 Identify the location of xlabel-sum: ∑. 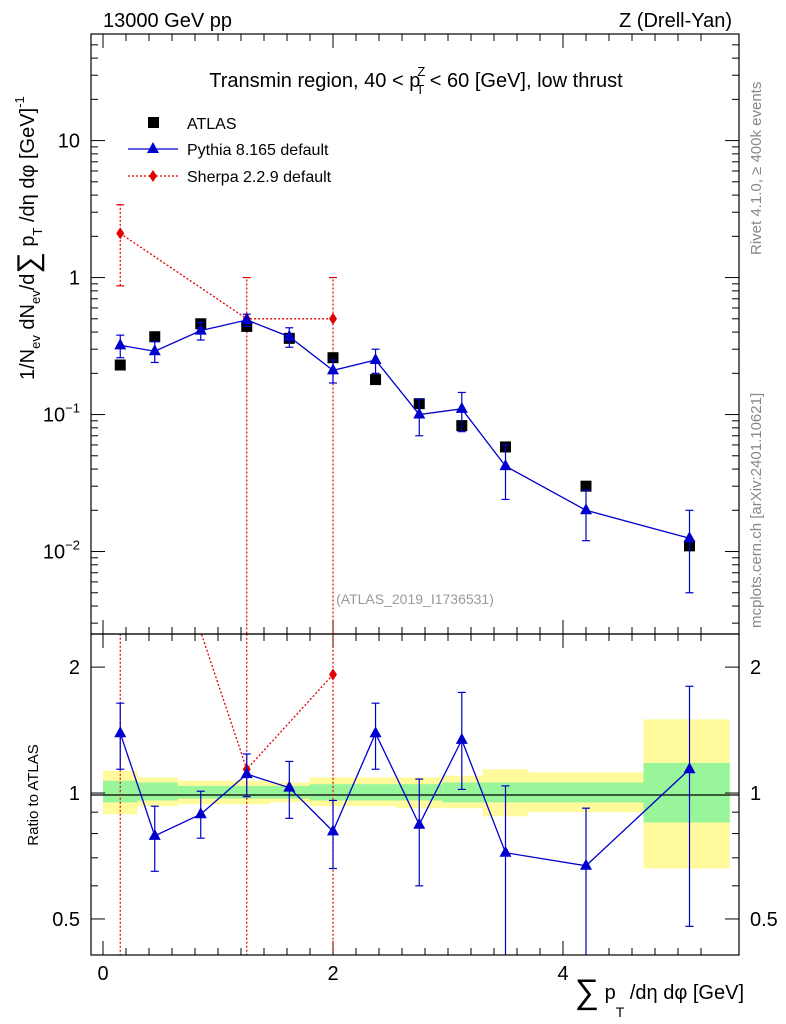
(587, 992).